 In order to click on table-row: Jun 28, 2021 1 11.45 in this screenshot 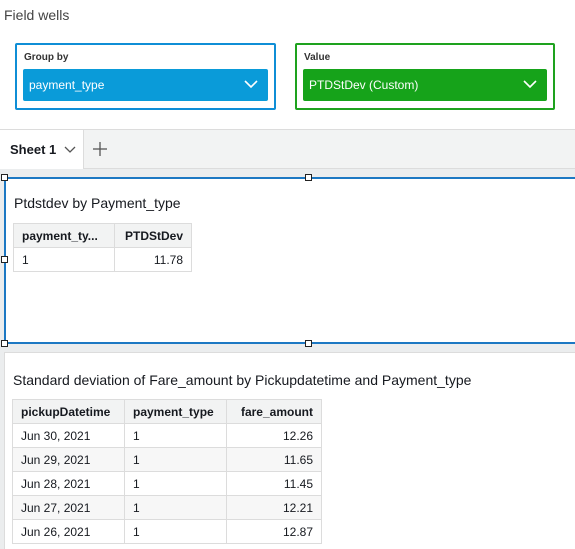, I will do `click(167, 483)`.